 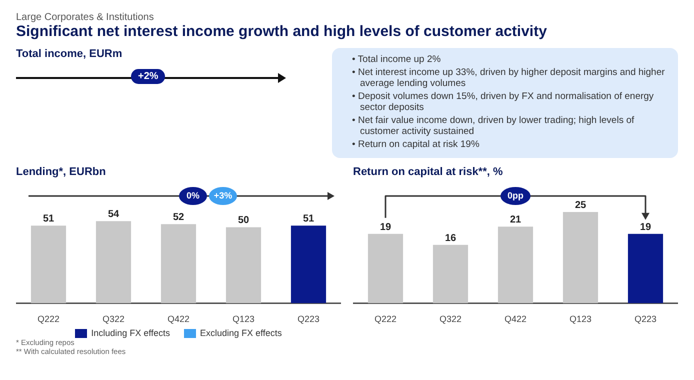 I want to click on data-label: 16, so click(x=450, y=238).